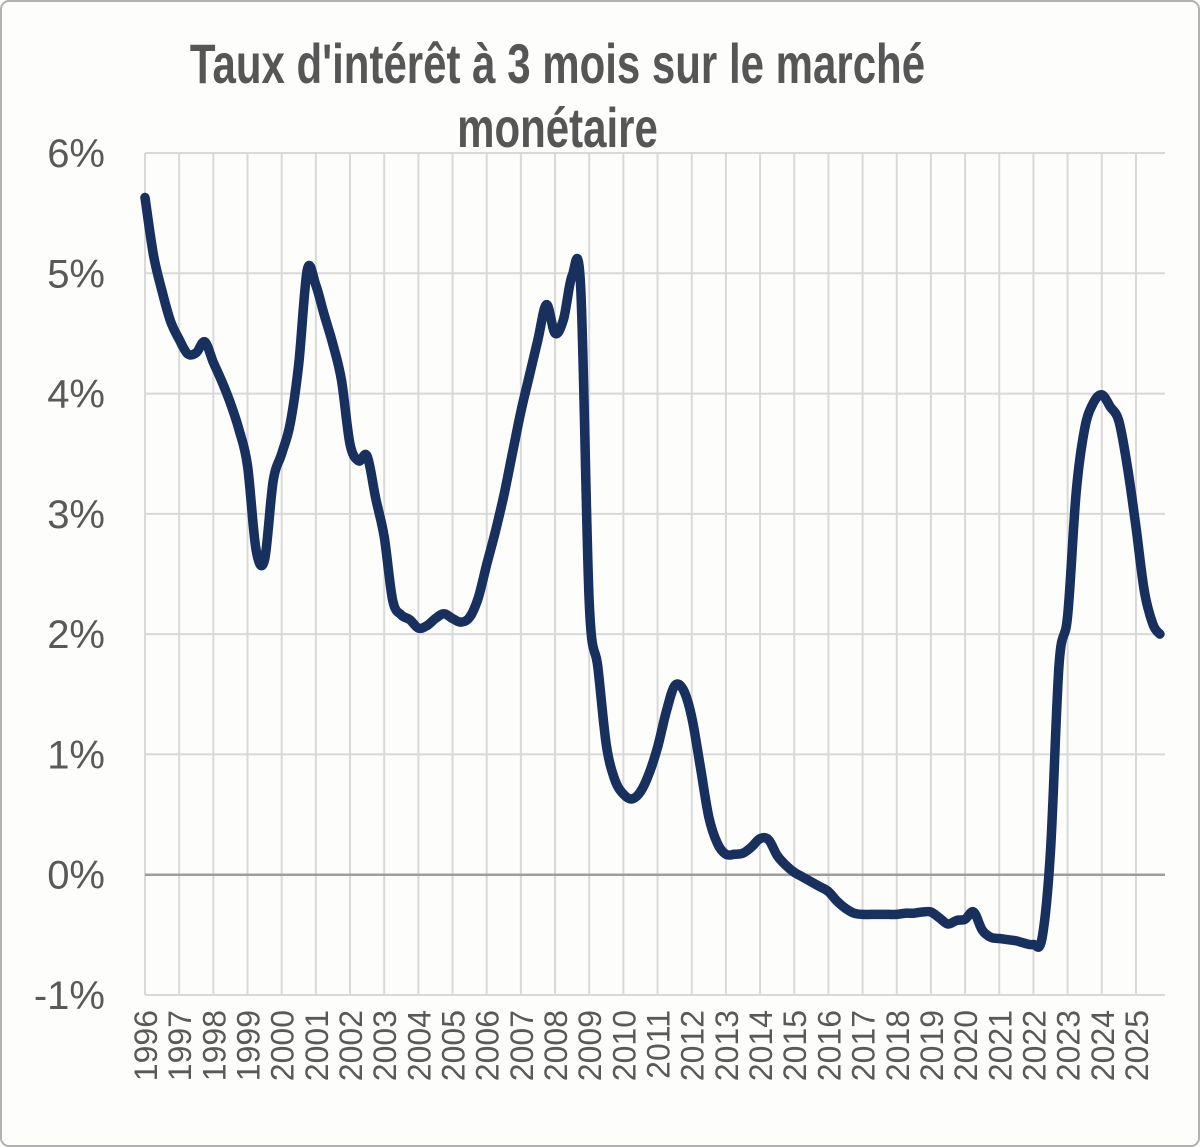  Describe the element at coordinates (317, 1045) in the screenshot. I see `x-axis-tick-label: 2001` at that location.